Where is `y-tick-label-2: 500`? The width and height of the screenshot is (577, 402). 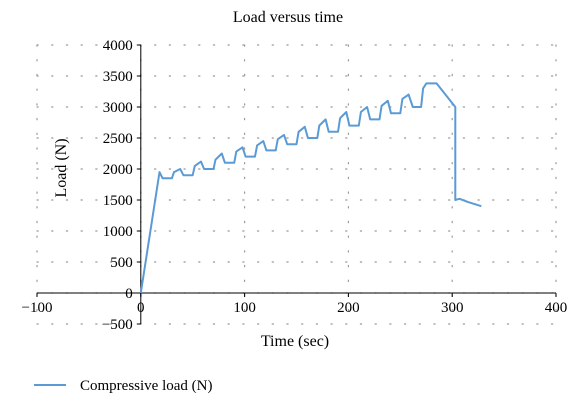
y-tick-label-2: 500 is located at coordinates (121, 263).